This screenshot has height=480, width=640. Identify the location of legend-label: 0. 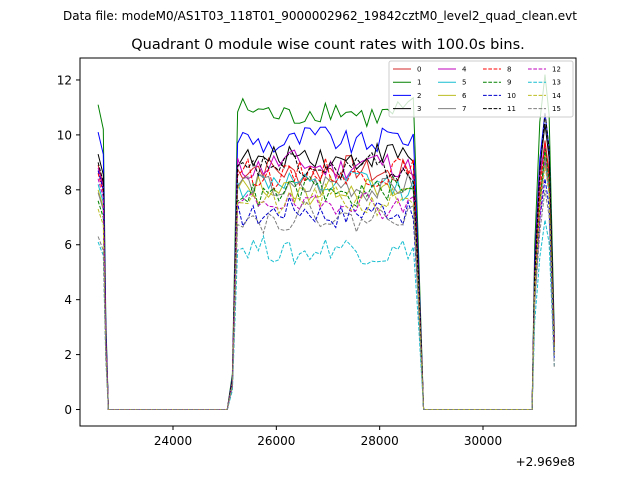
(419, 70).